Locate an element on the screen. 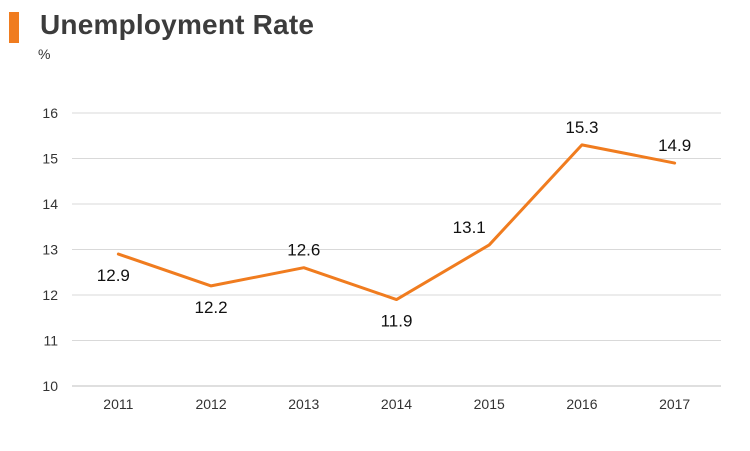 This screenshot has width=750, height=451. data-label: 15.3 is located at coordinates (581, 127).